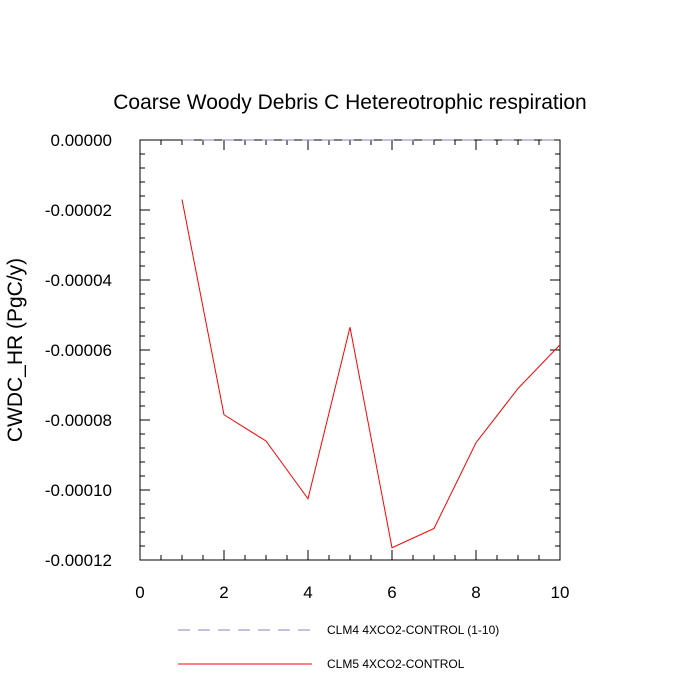 The height and width of the screenshot is (700, 700). I want to click on x-tick-label: 8, so click(475, 592).